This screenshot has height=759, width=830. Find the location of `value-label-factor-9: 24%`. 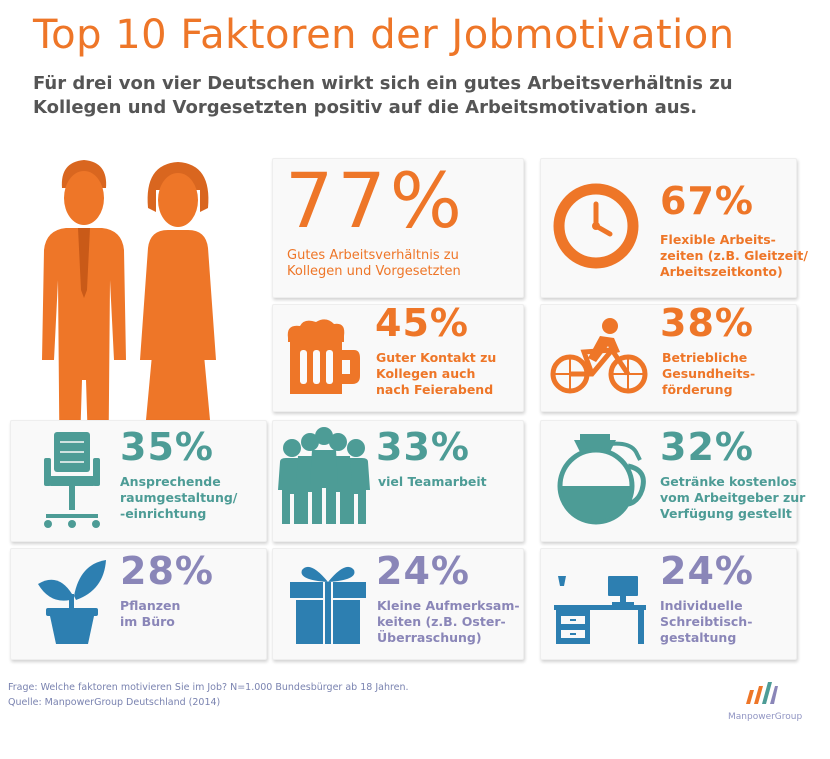

value-label-factor-9: 24% is located at coordinates (423, 571).